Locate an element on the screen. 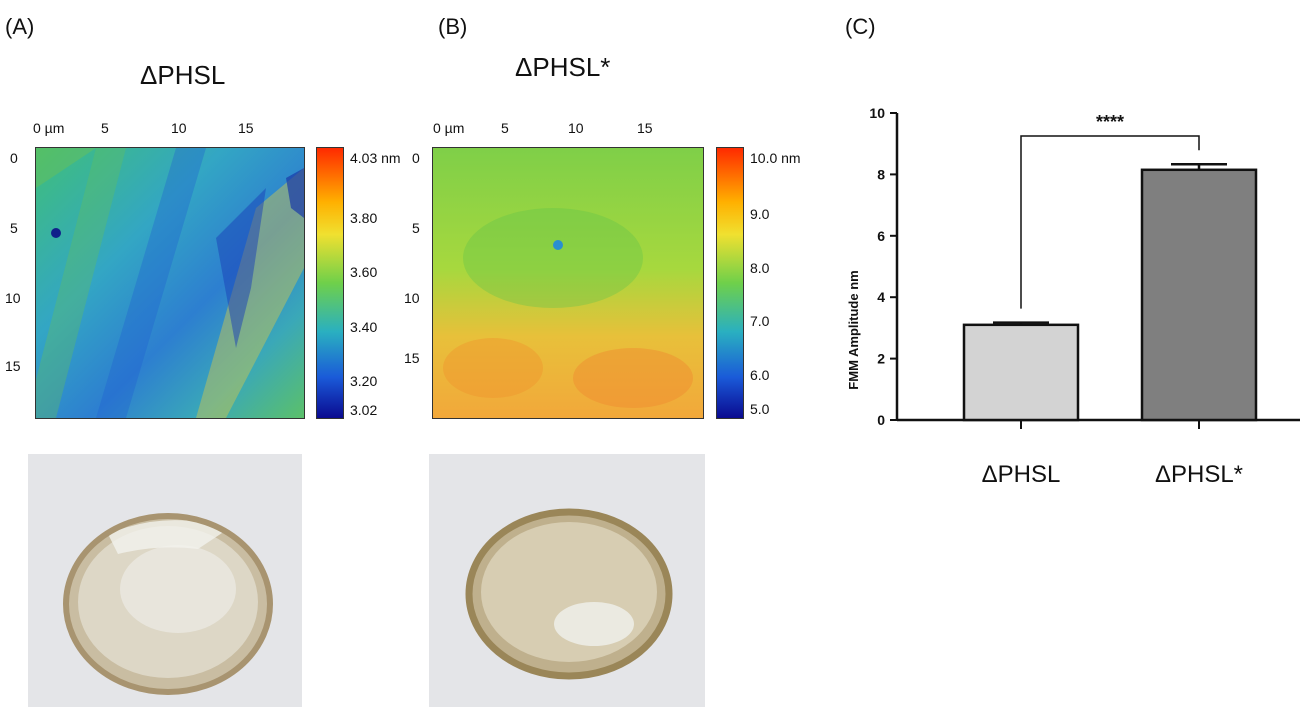 Image resolution: width=1305 pixels, height=707 pixels. colorbar-a-label: 4.03 nm is located at coordinates (375, 158).